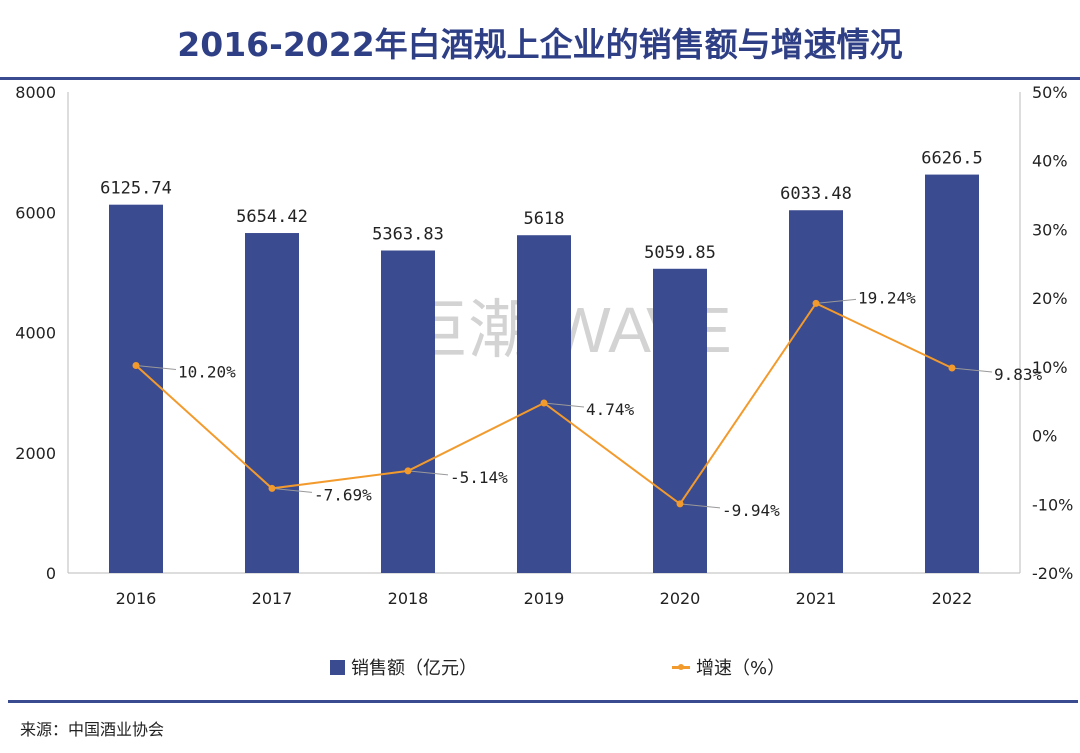 The width and height of the screenshot is (1080, 753). What do you see at coordinates (681, 666) in the screenshot?
I see `legend-line-swatch` at bounding box center [681, 666].